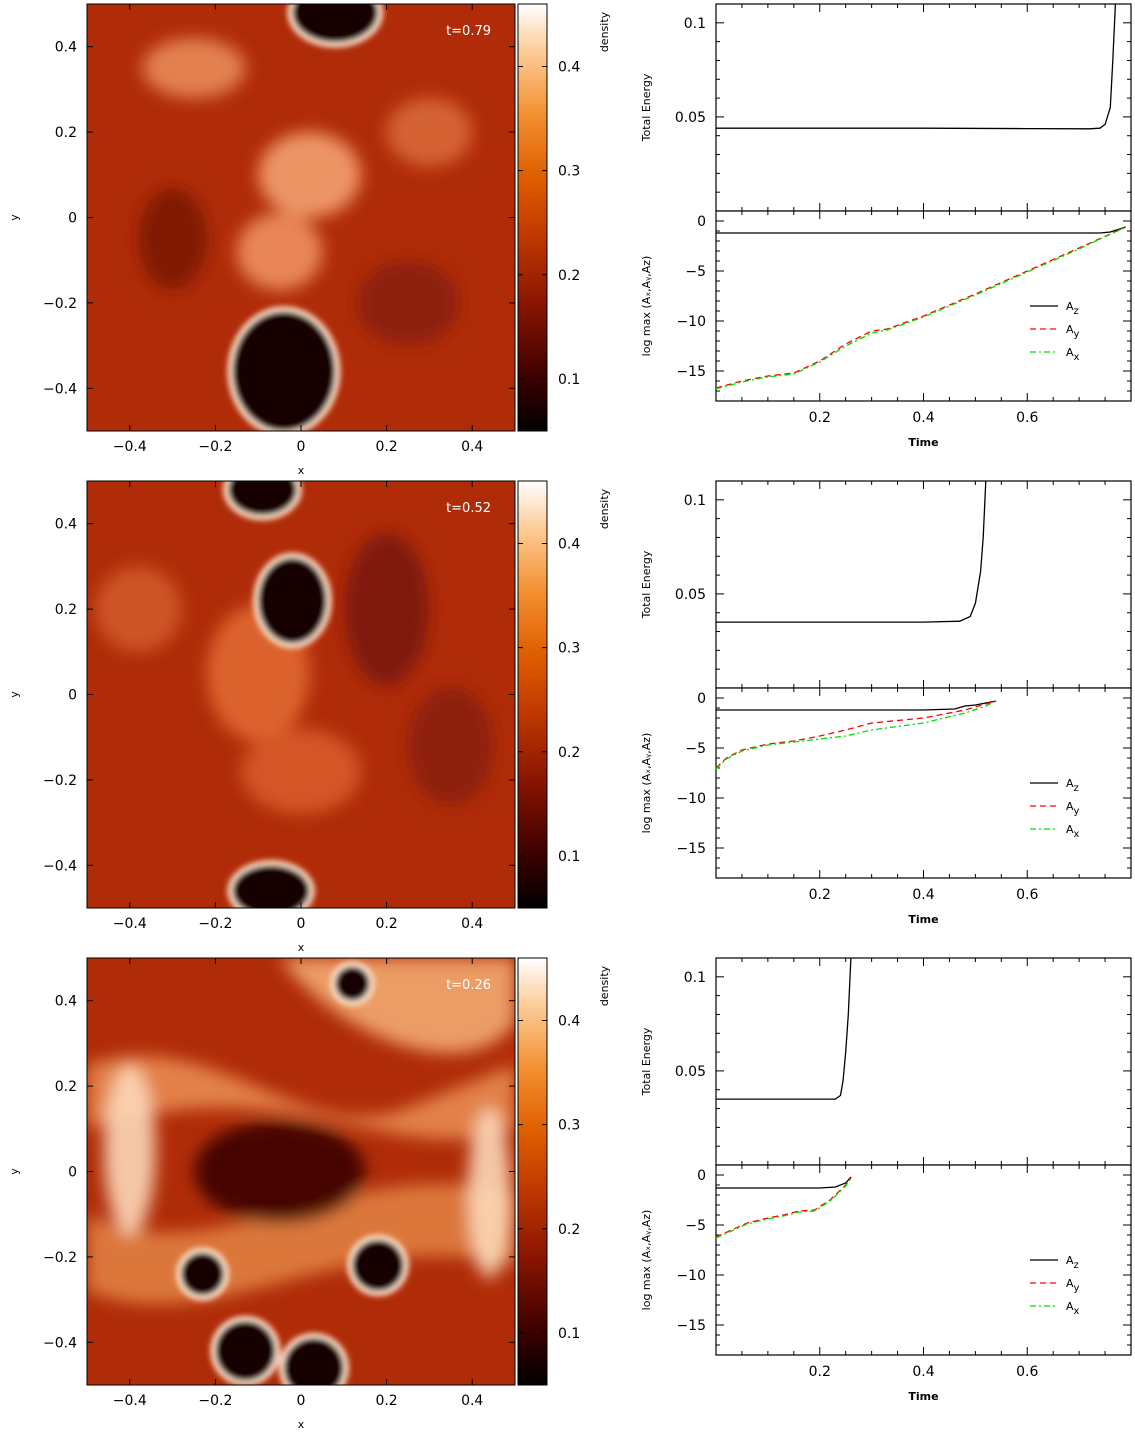 The image size is (1135, 1436). Describe the element at coordinates (569, 67) in the screenshot. I see `colorbar-tick: 0.4` at that location.